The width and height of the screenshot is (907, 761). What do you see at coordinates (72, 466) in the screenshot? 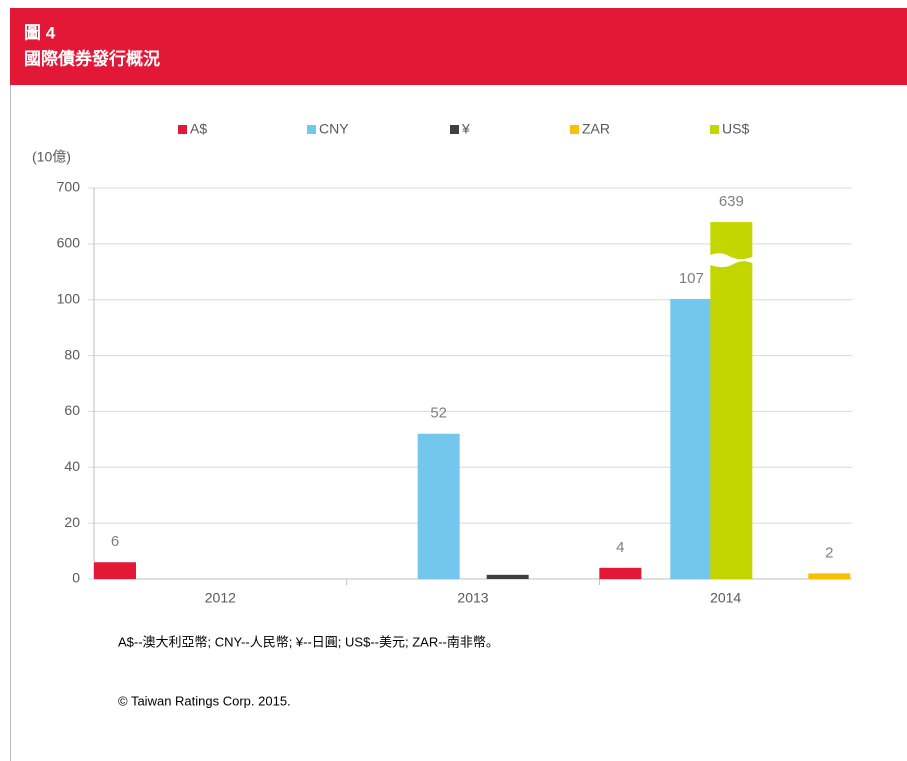
I see `y-tick-label: 40` at bounding box center [72, 466].